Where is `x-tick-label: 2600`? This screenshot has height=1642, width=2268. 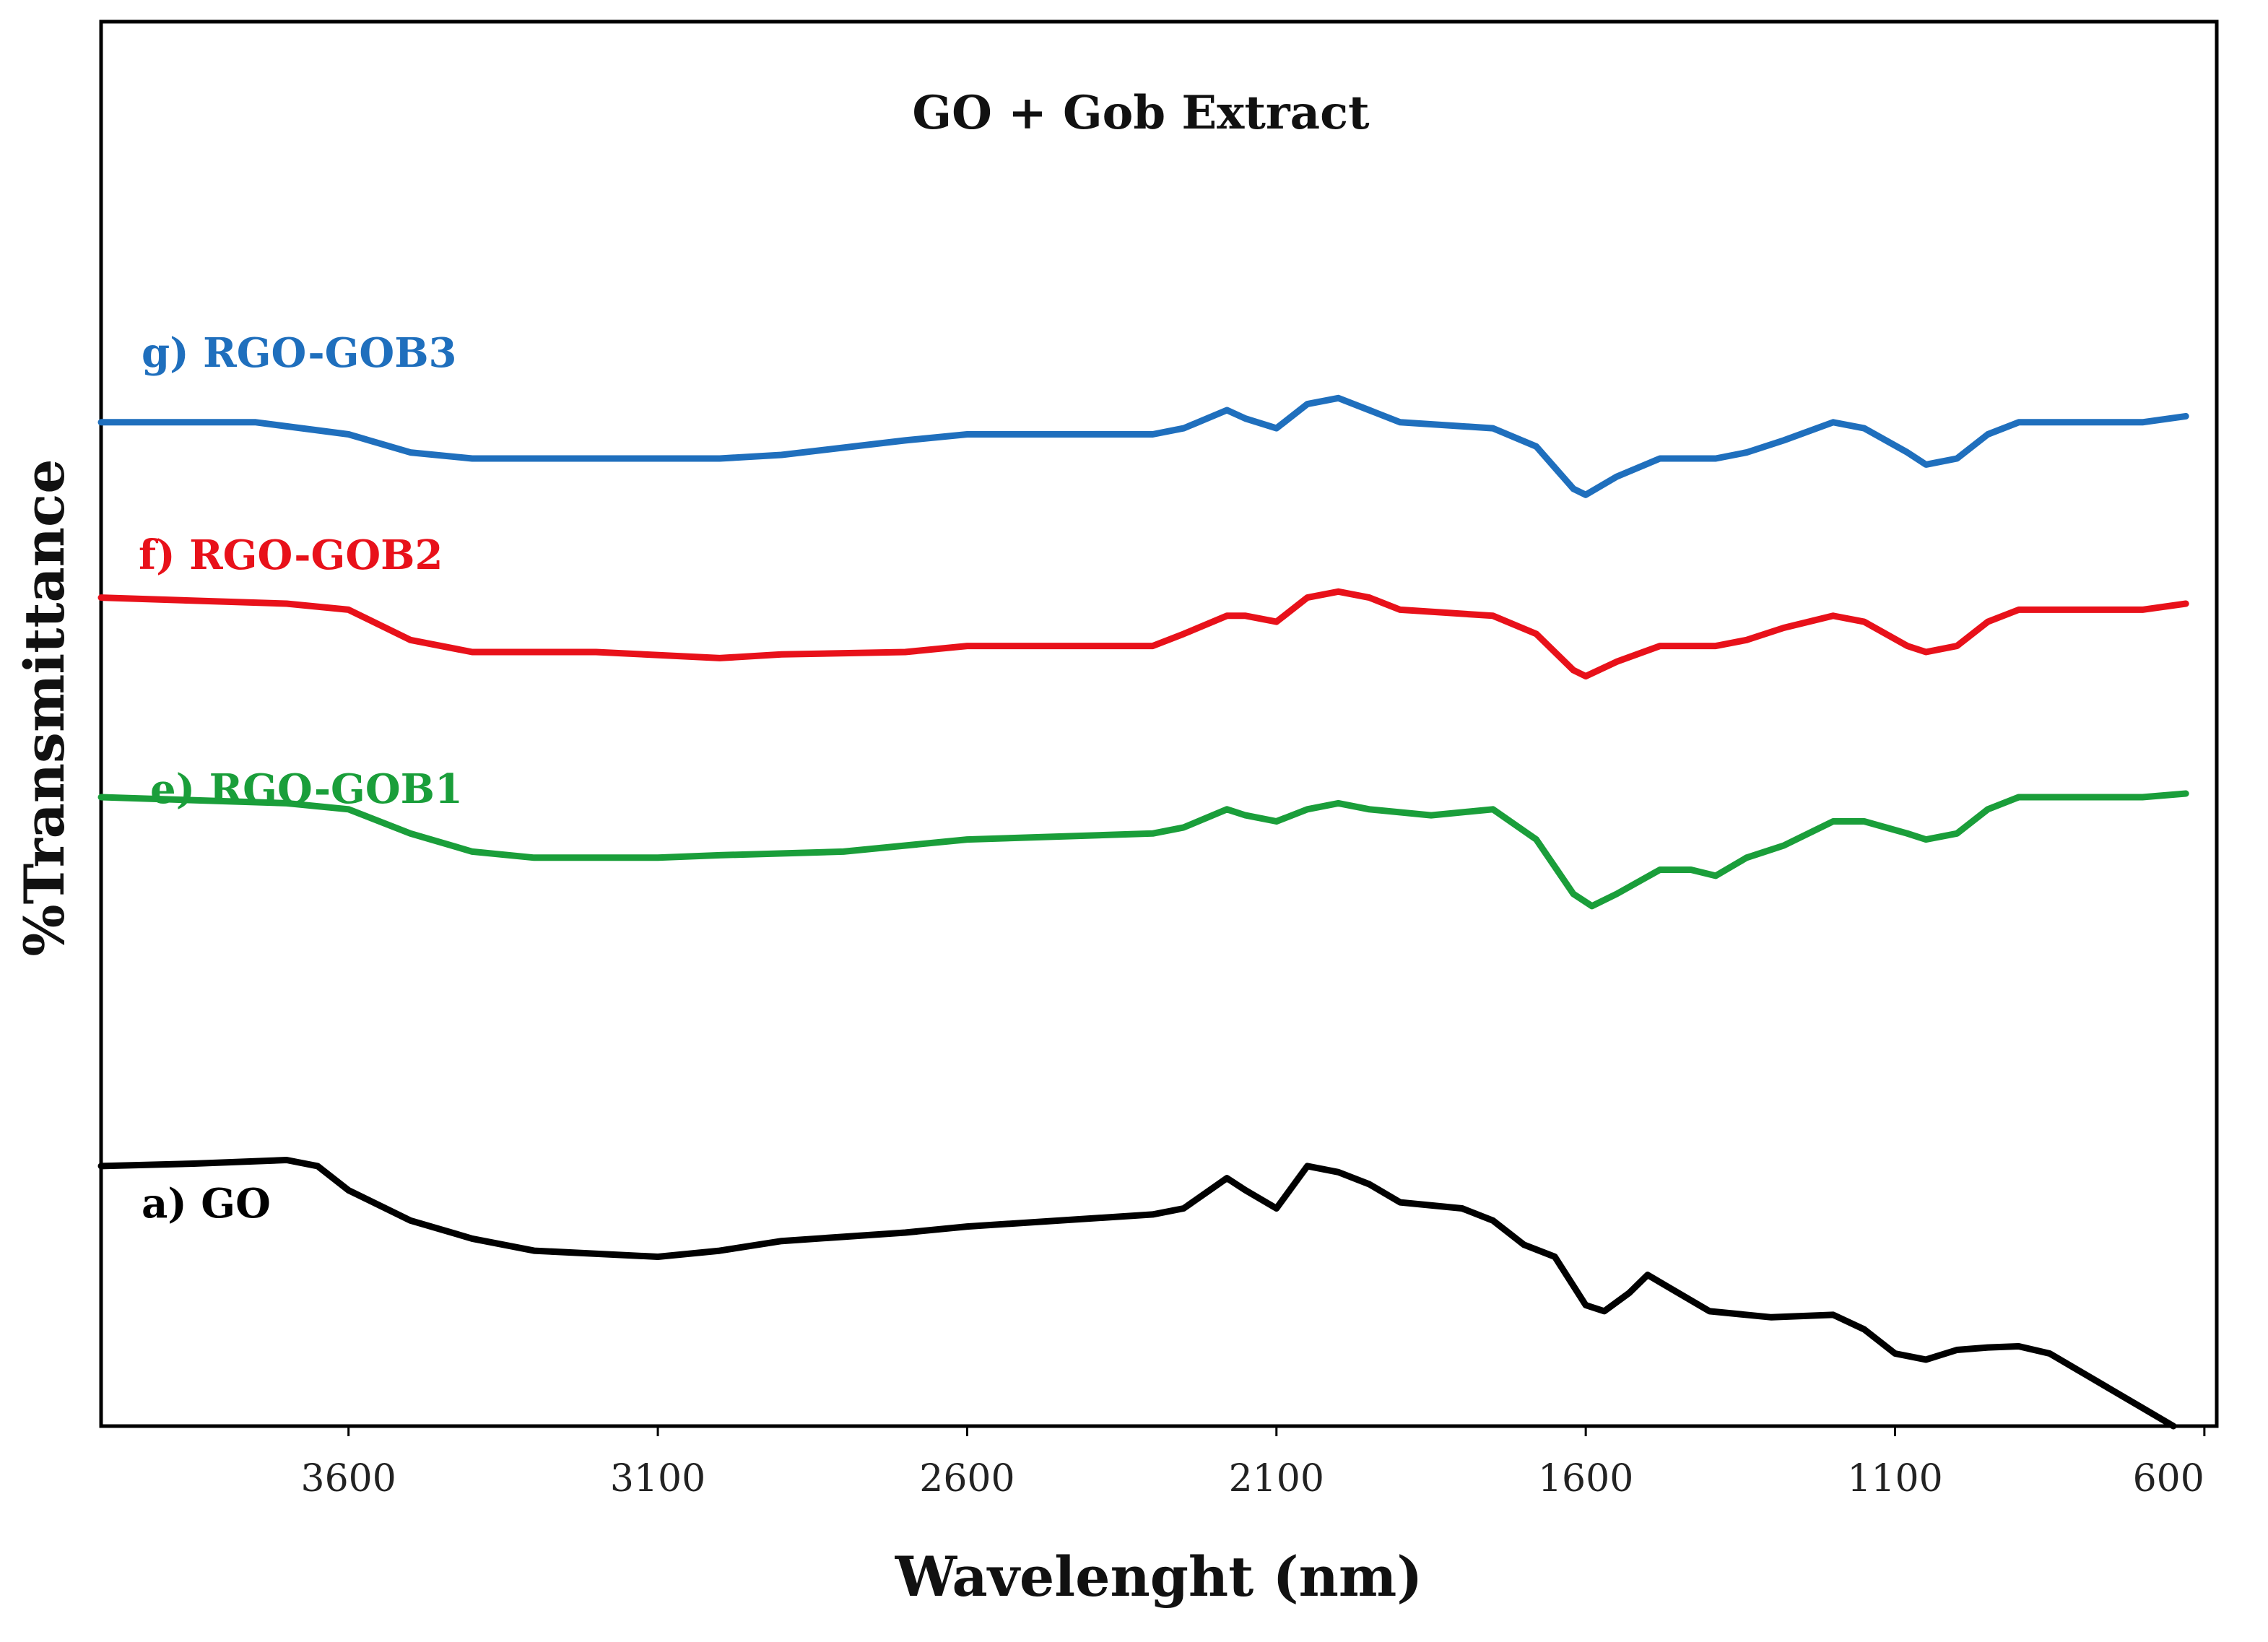
x-tick-label: 2600 is located at coordinates (967, 1478).